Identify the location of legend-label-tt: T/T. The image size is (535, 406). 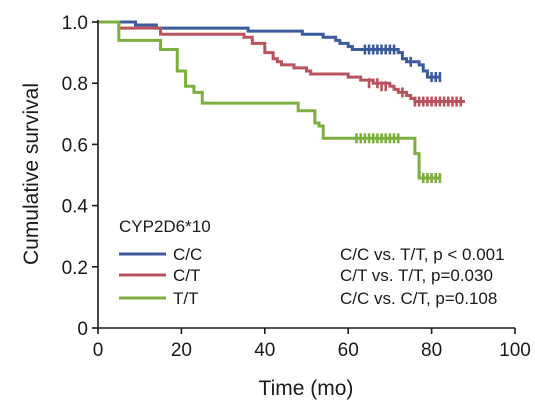
(186, 298).